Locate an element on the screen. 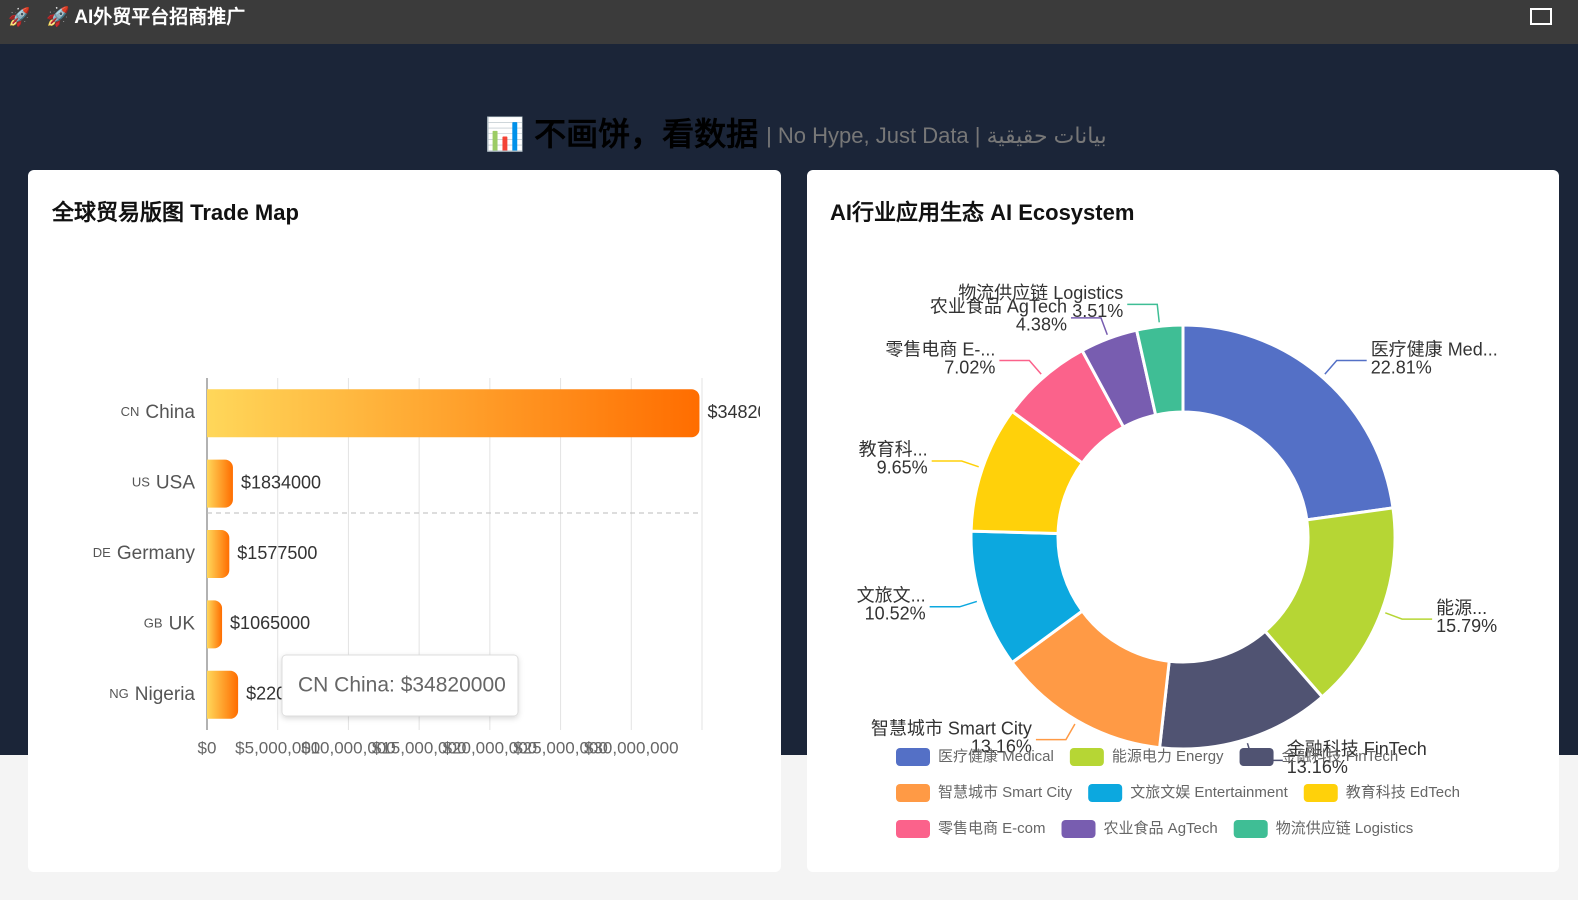  legend-label: 智慧城市 Smart City is located at coordinates (1005, 792).